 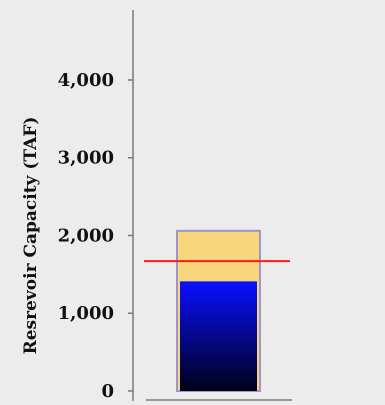 I want to click on y-tick-label: 1,000, so click(x=86, y=313).